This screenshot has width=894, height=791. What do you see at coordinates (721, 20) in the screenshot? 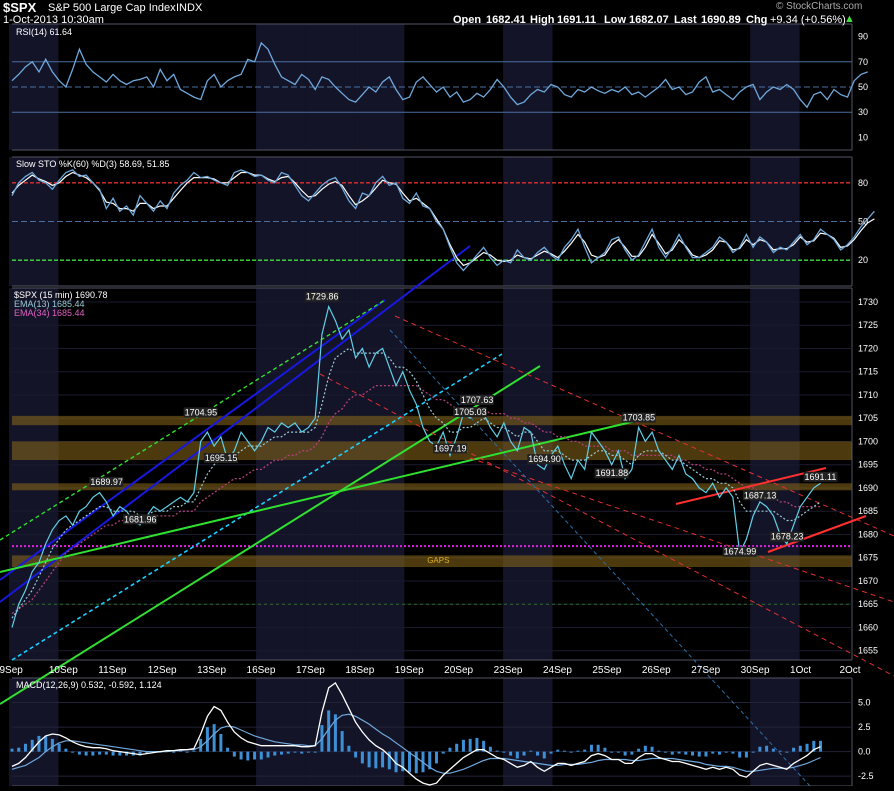
I see `last-value: 1690.89` at bounding box center [721, 20].